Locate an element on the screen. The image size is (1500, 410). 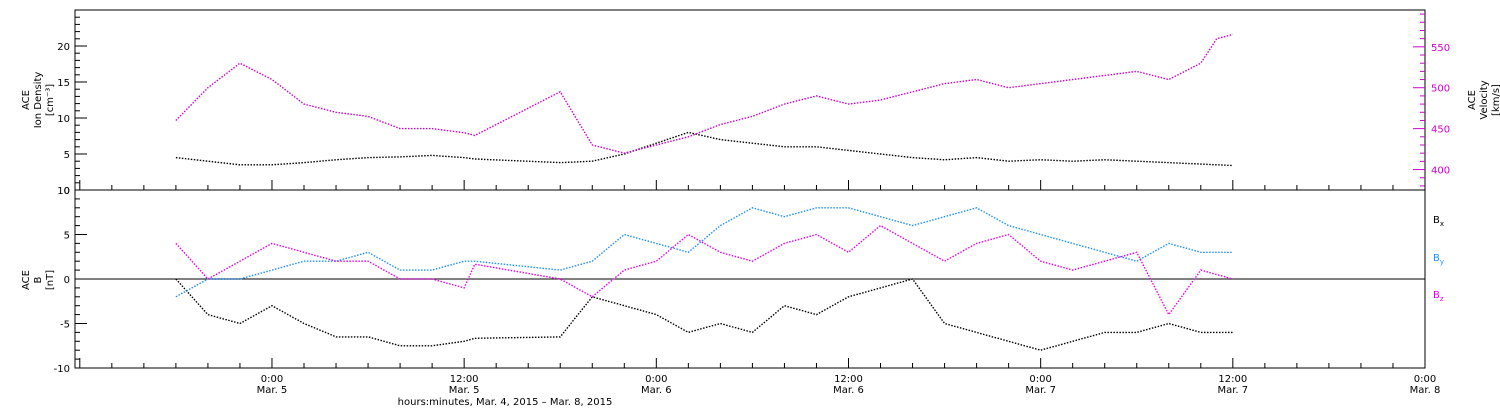
field-ticks: -10 -5 0 5 10 is located at coordinates (70, 280).